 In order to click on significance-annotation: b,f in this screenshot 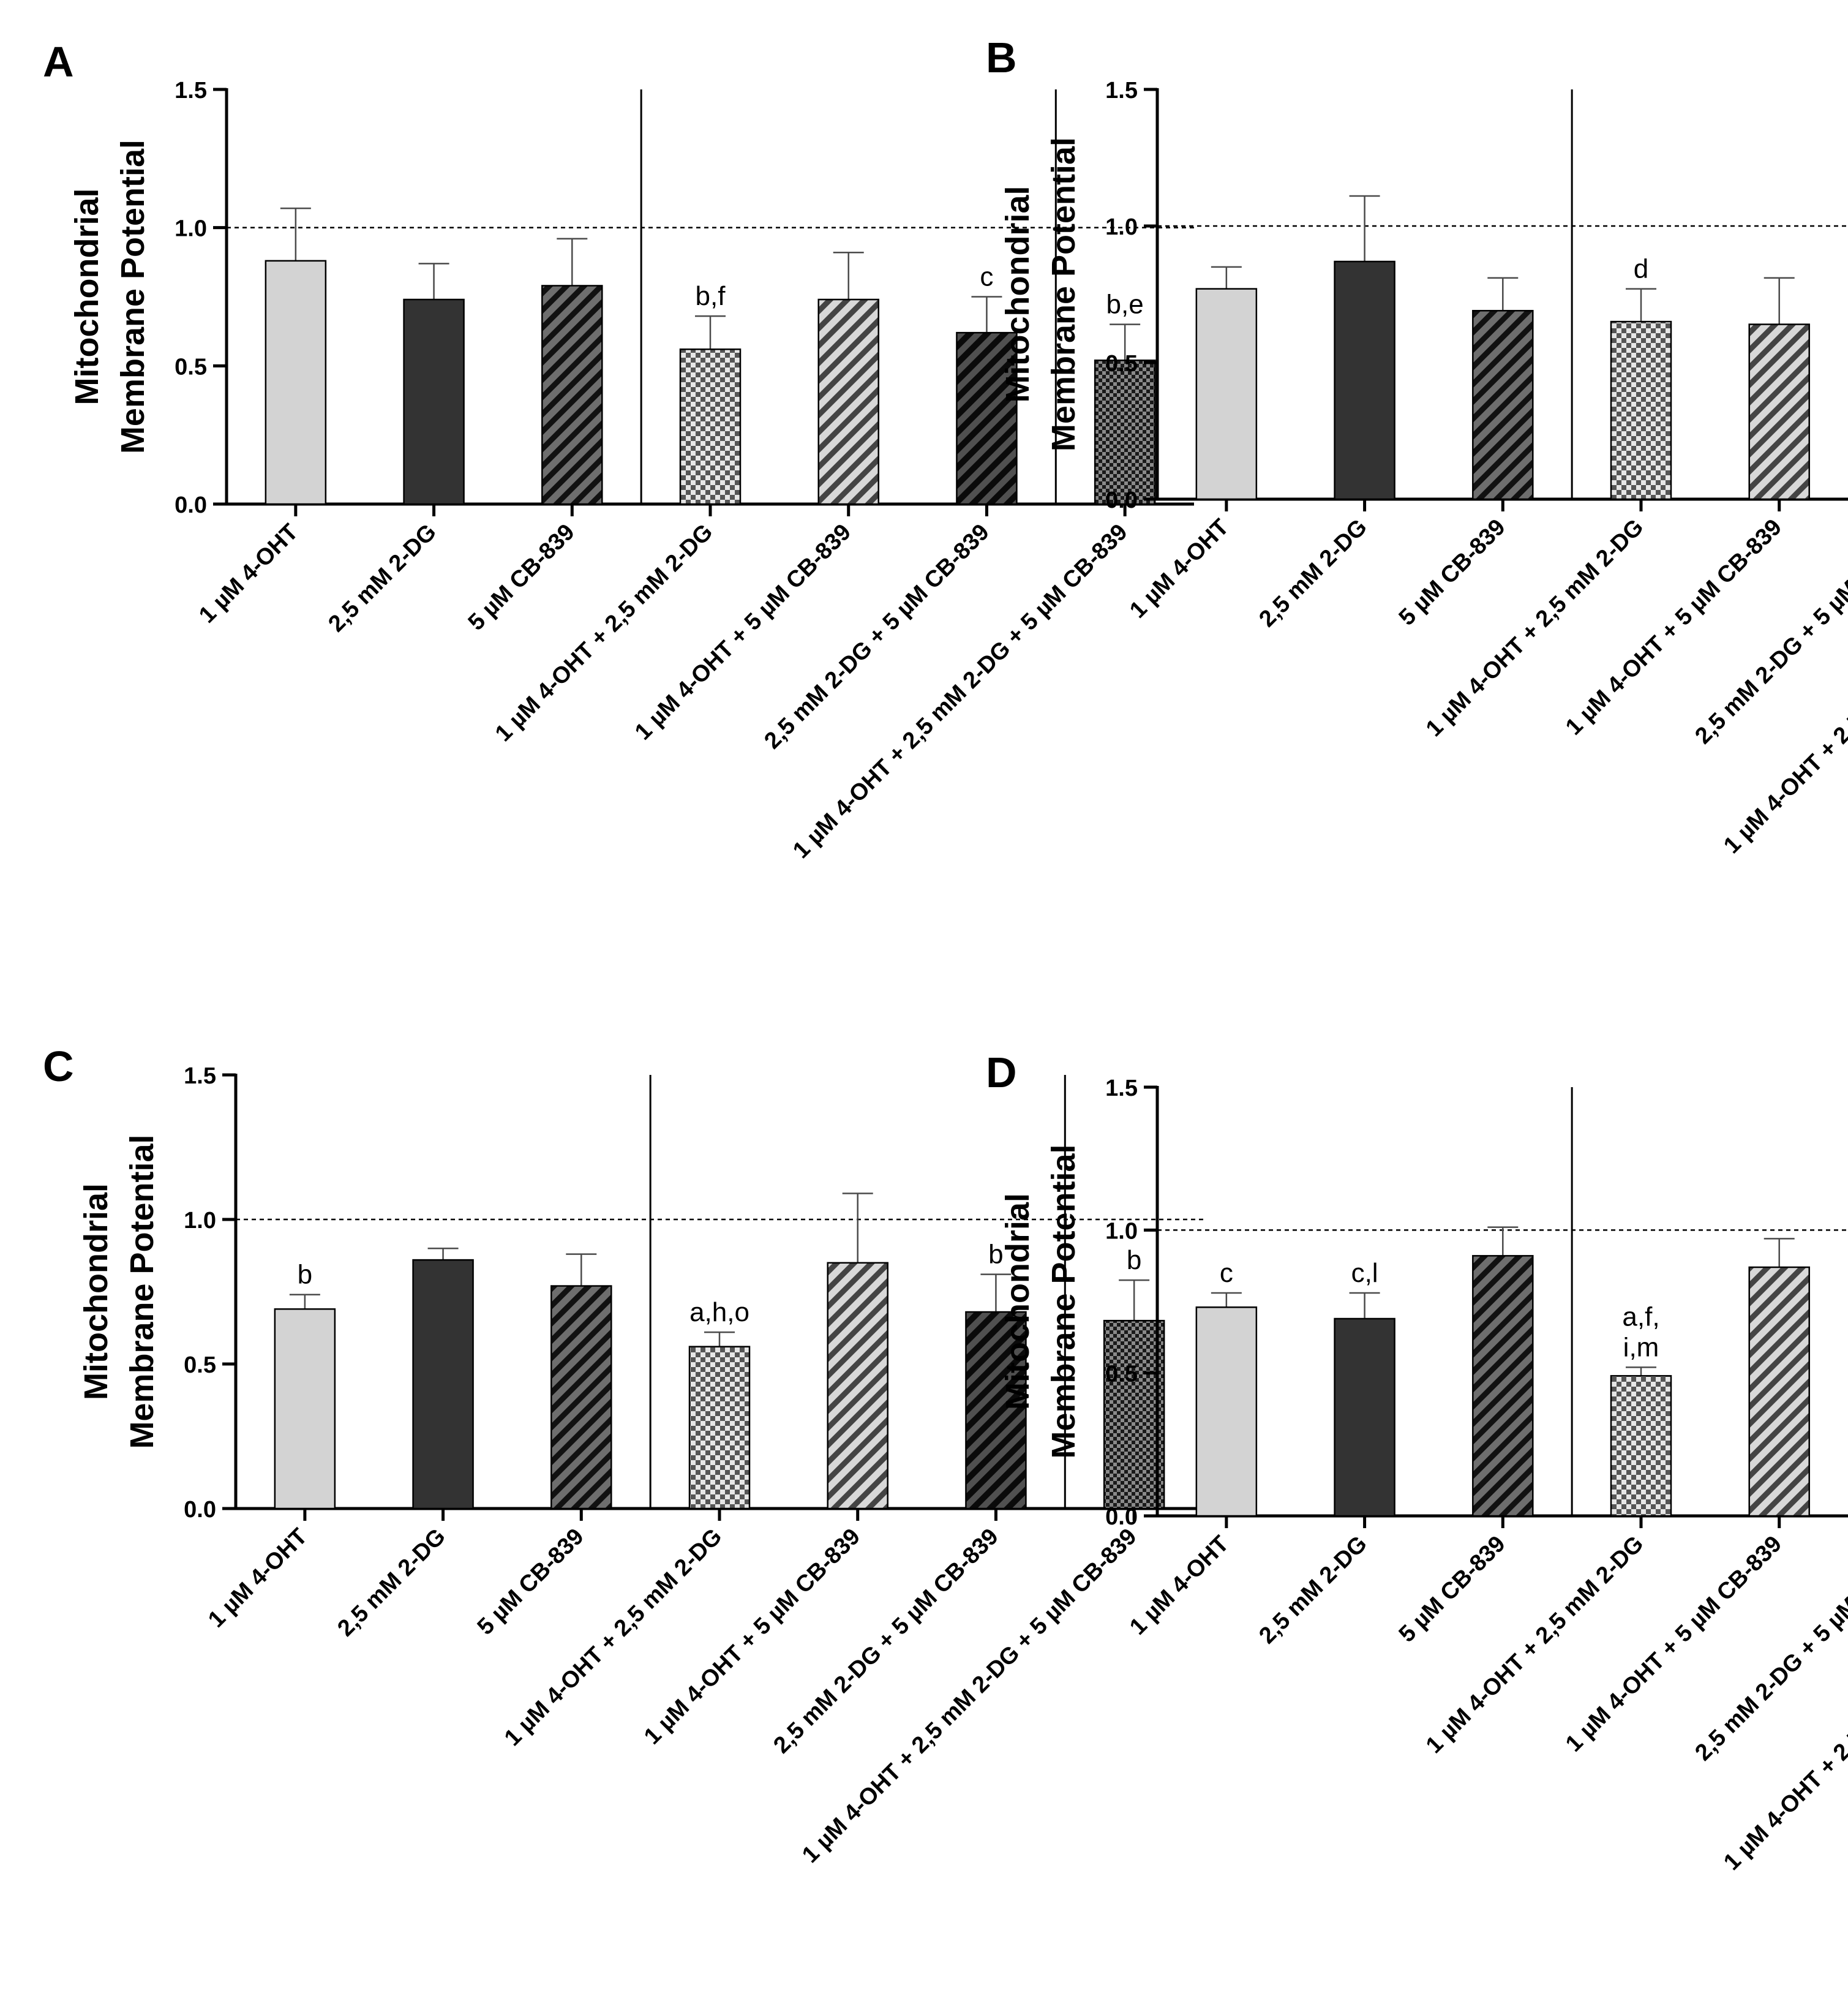, I will do `click(711, 296)`.